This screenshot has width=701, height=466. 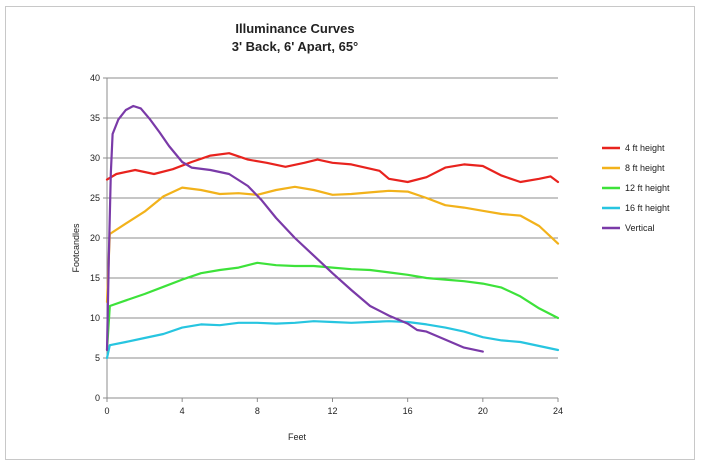 I want to click on y-tick-label-5: 25, so click(x=95, y=198).